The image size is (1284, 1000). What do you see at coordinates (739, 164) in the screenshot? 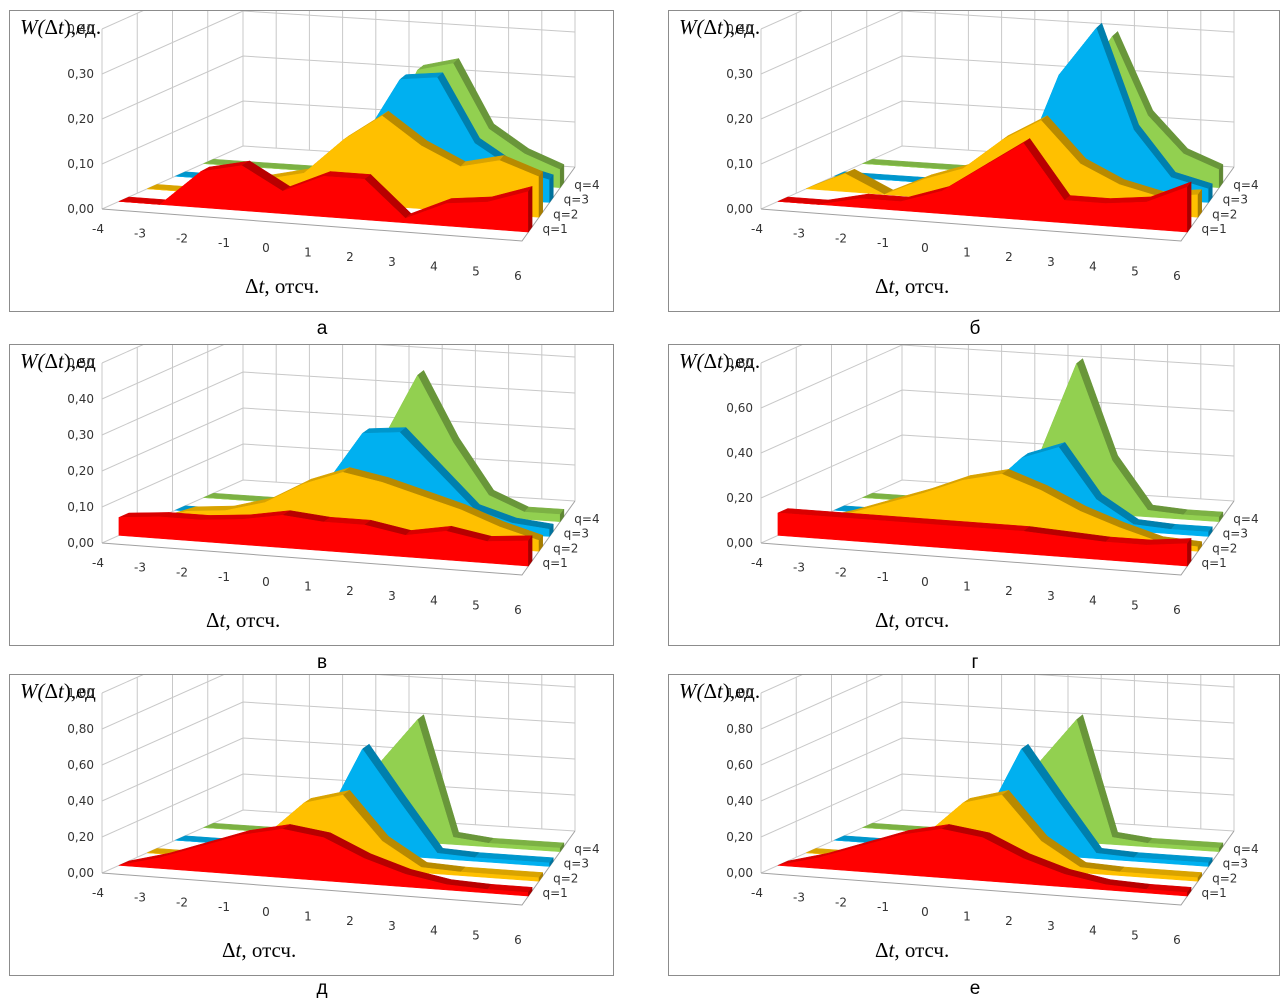
I see `y-tick-label: 0,10` at bounding box center [739, 164].